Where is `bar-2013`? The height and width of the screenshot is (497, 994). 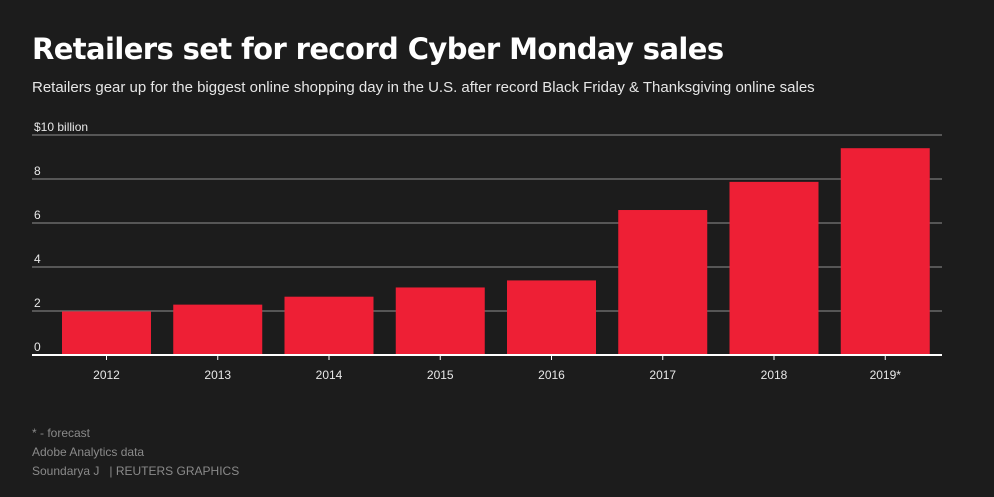 bar-2013 is located at coordinates (218, 329).